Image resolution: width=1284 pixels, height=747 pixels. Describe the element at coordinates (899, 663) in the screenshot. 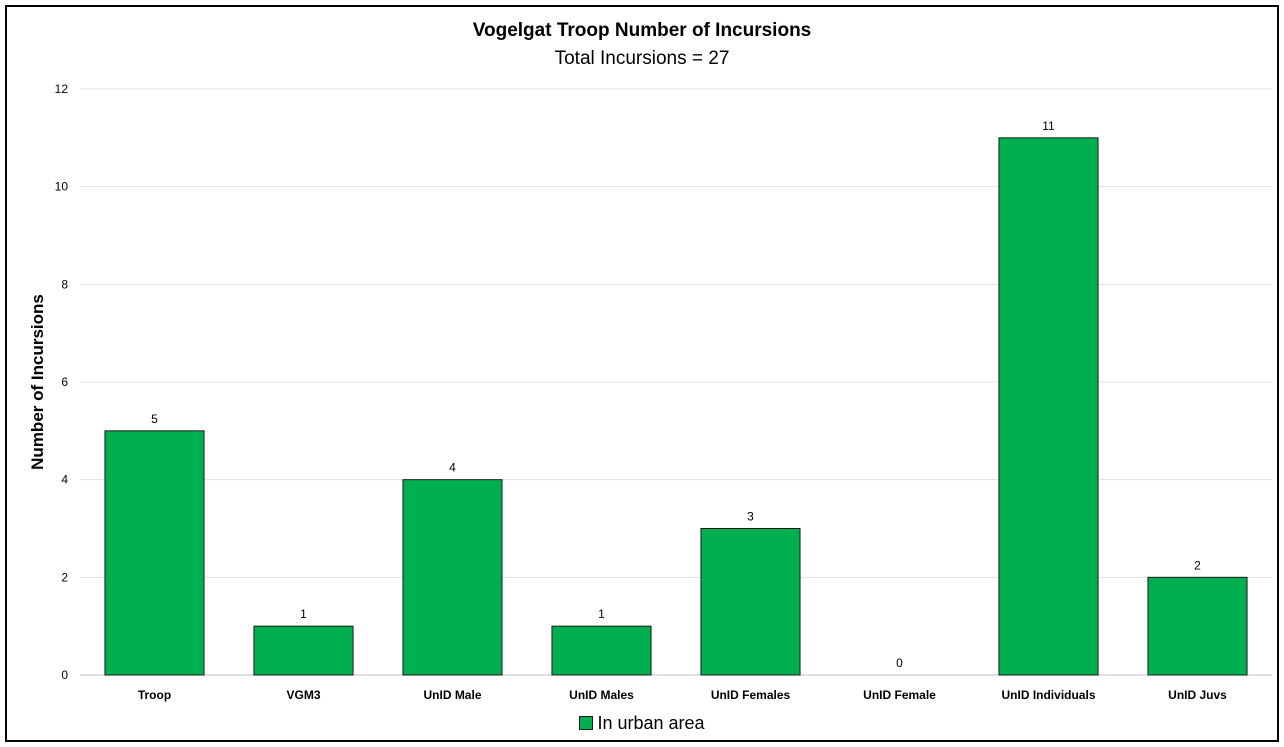

I see `data-label: 0` at that location.